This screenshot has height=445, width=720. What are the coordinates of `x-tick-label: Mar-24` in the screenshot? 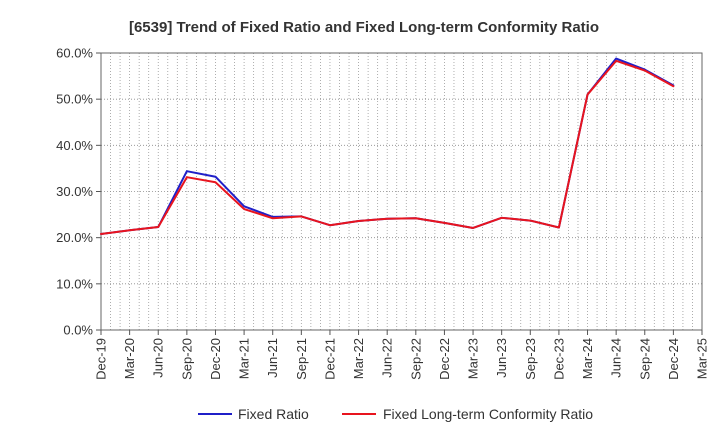 It's located at (587, 358).